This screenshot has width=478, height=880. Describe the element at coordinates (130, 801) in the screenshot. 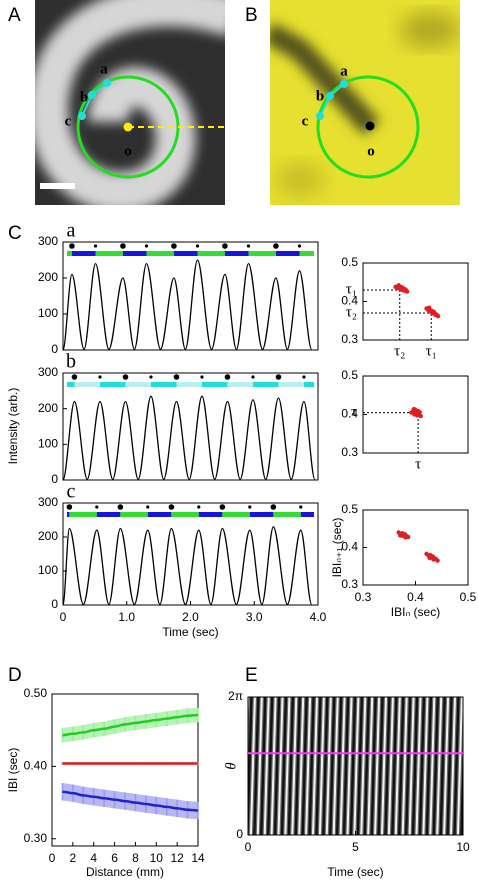

I see `series-line` at that location.